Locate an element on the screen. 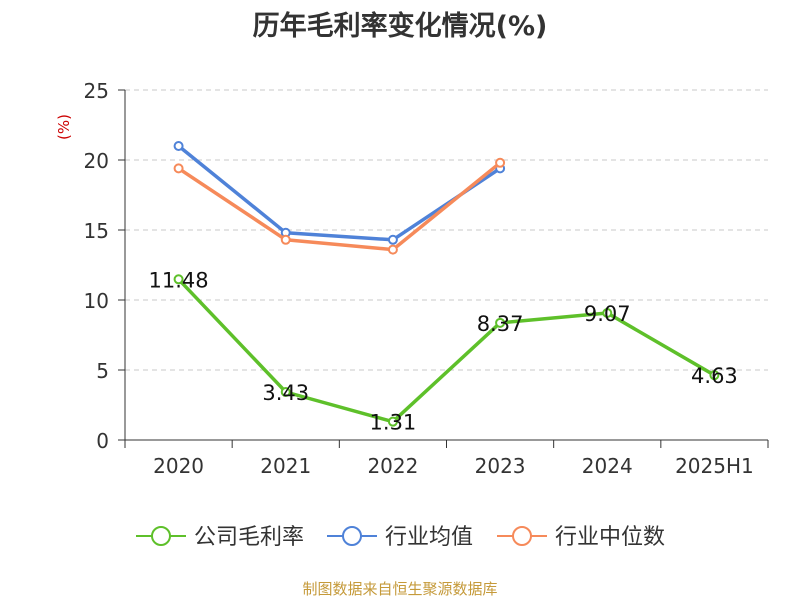 The image size is (800, 600). y-tick-label: 5 is located at coordinates (102, 371).